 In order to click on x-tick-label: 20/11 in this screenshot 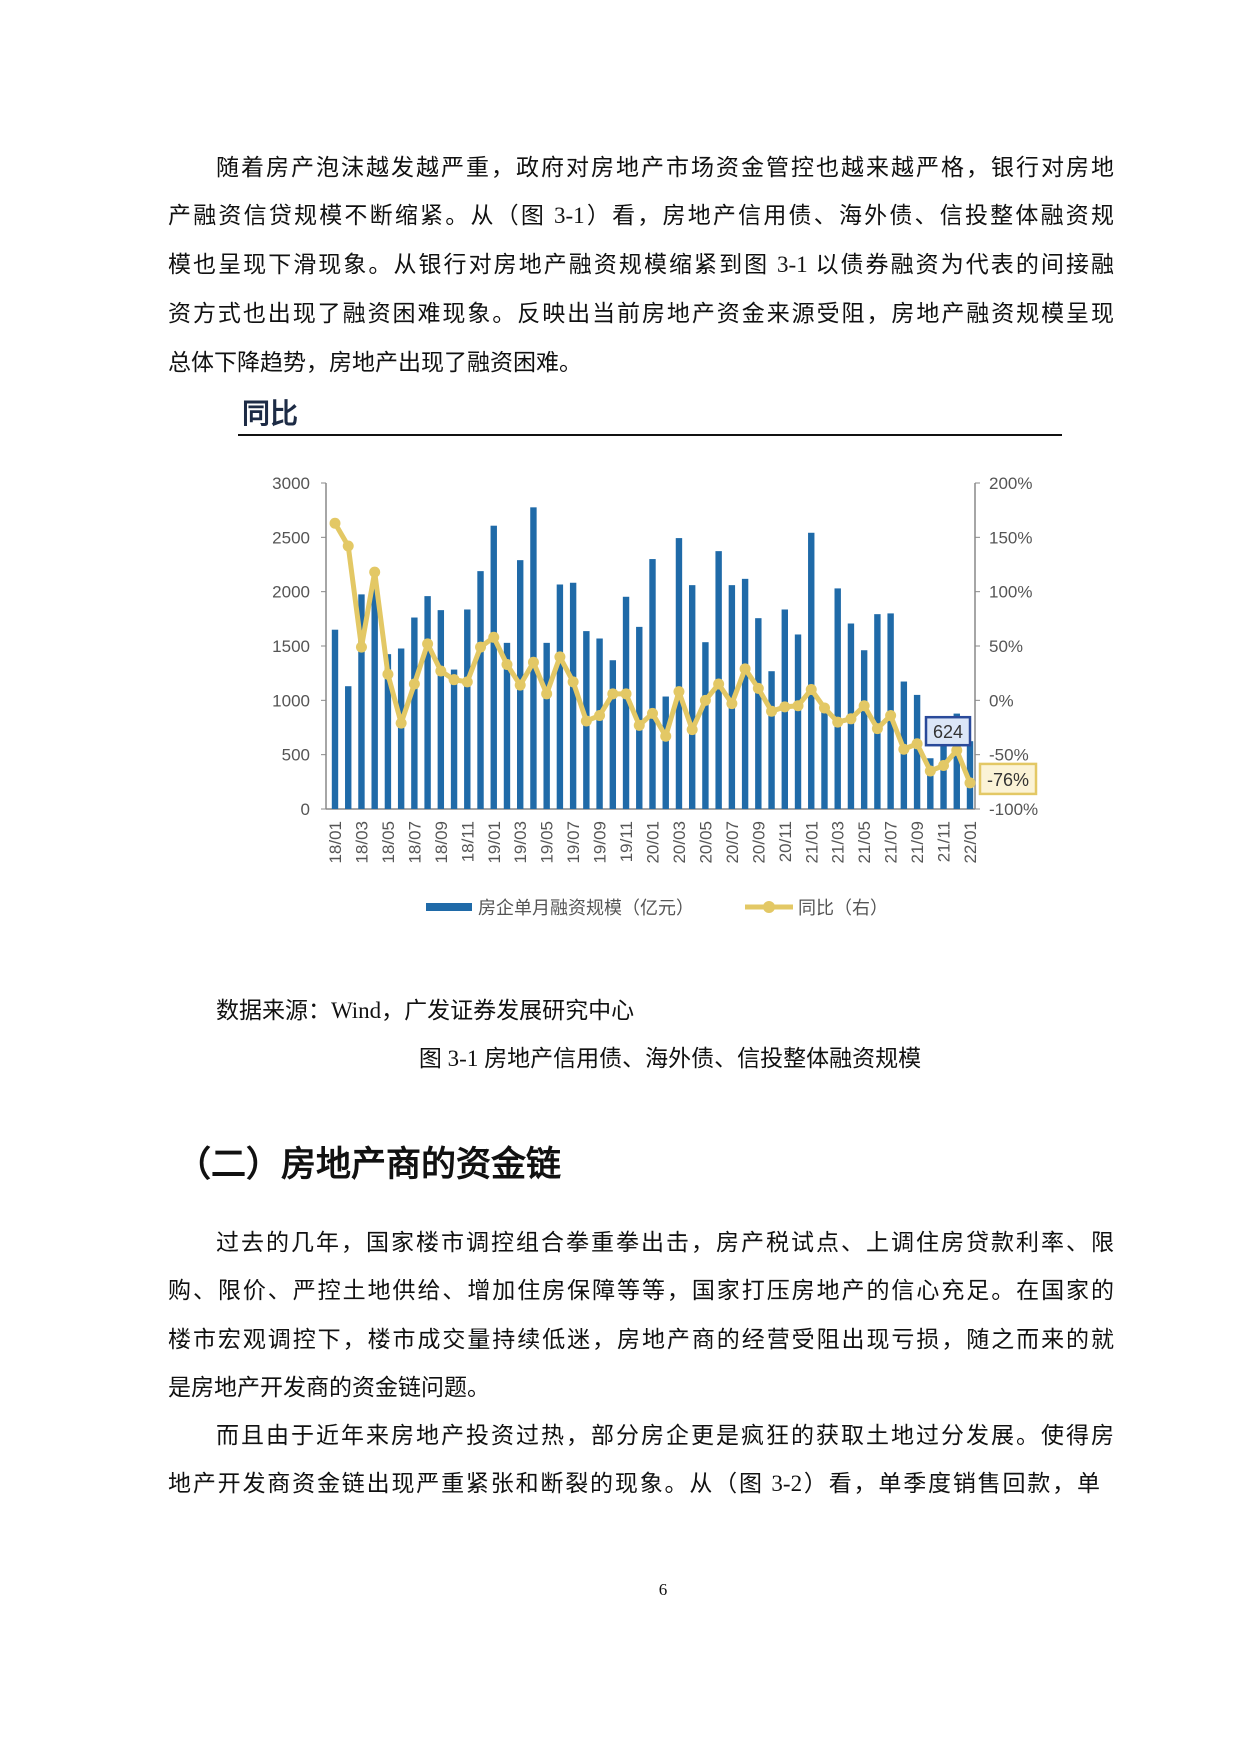, I will do `click(785, 841)`.